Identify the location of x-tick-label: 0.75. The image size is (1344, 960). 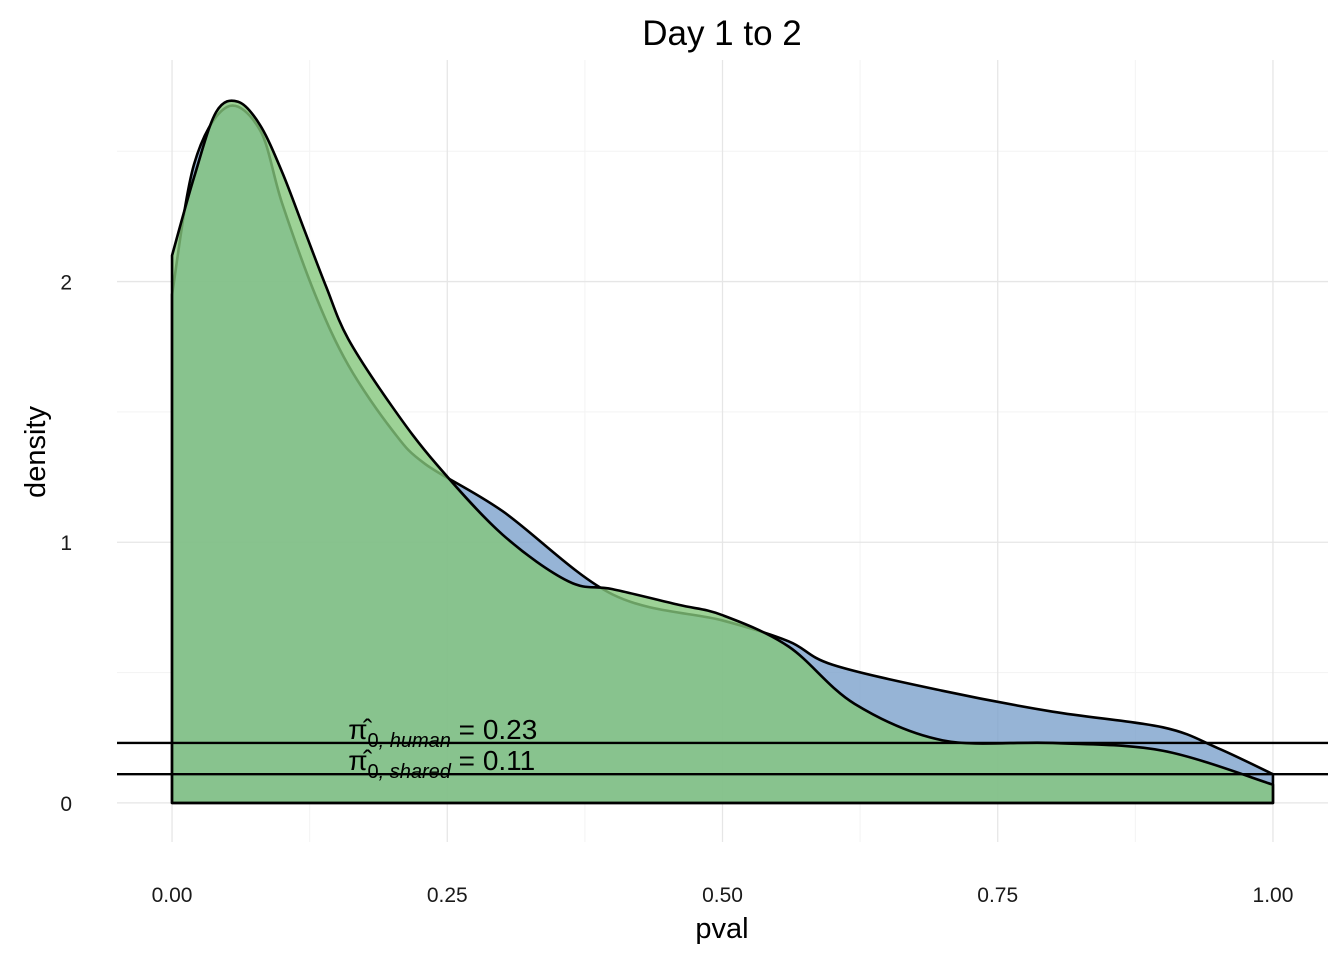
(997, 895).